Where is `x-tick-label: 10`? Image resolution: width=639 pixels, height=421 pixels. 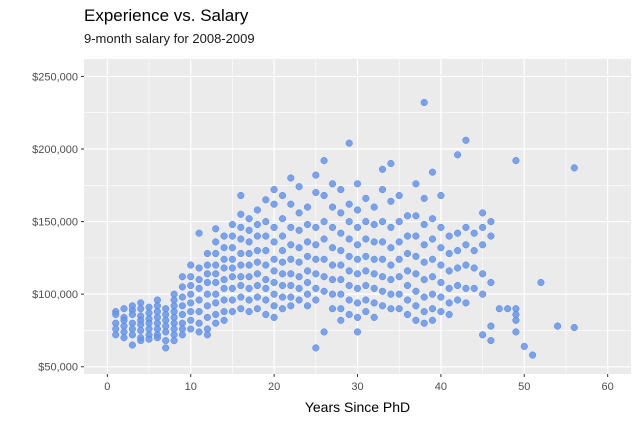 x-tick-label: 10 is located at coordinates (191, 387).